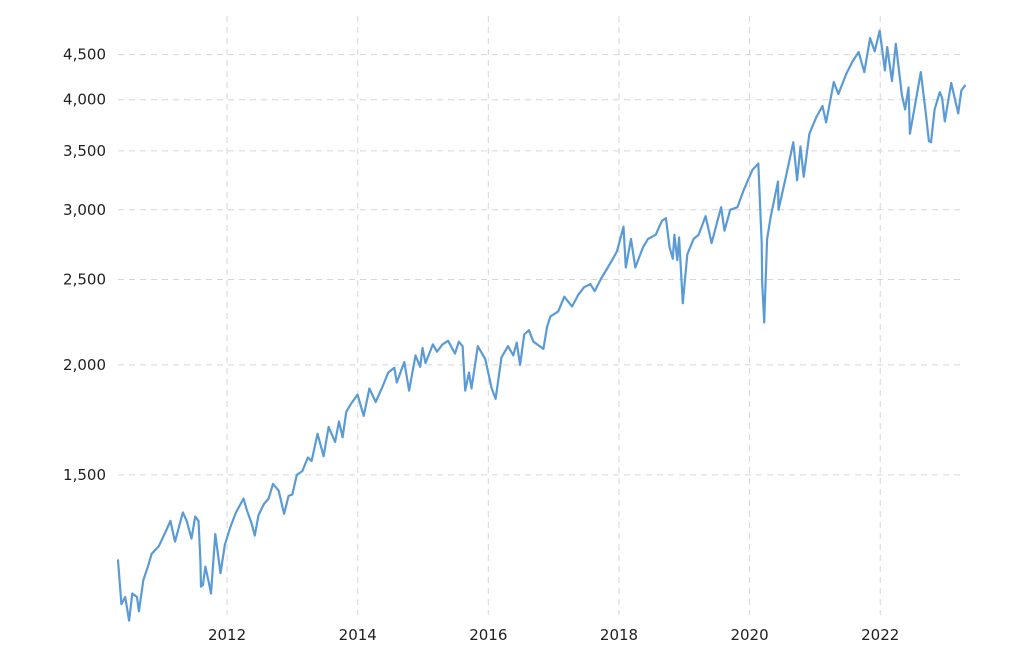 This screenshot has height=646, width=1024. I want to click on x-tick-label: 2012, so click(227, 635).